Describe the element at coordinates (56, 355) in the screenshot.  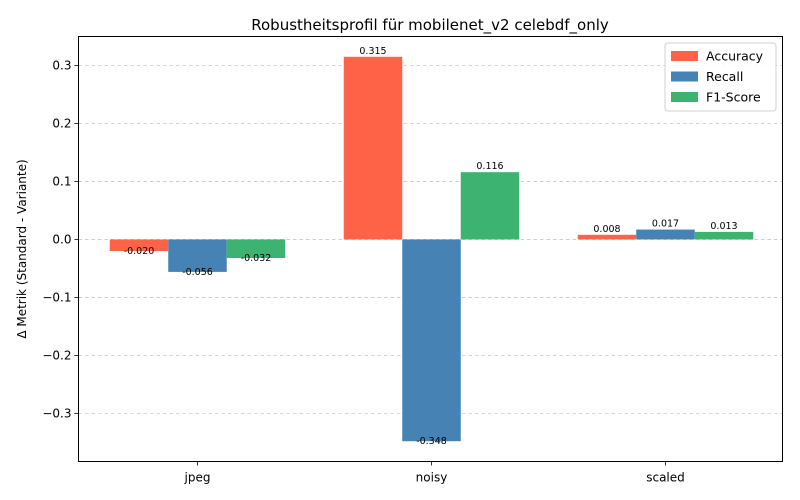
I see `y-tick-label: −0.2` at that location.